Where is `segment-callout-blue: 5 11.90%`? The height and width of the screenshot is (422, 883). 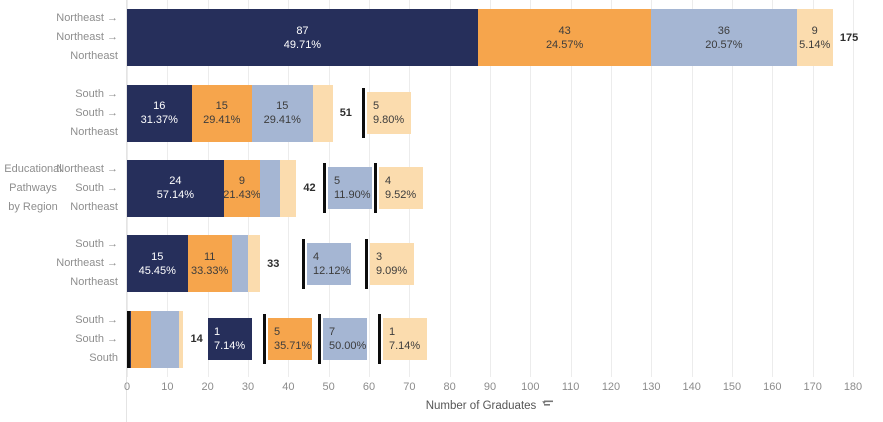
segment-callout-blue: 5 11.90% is located at coordinates (350, 188).